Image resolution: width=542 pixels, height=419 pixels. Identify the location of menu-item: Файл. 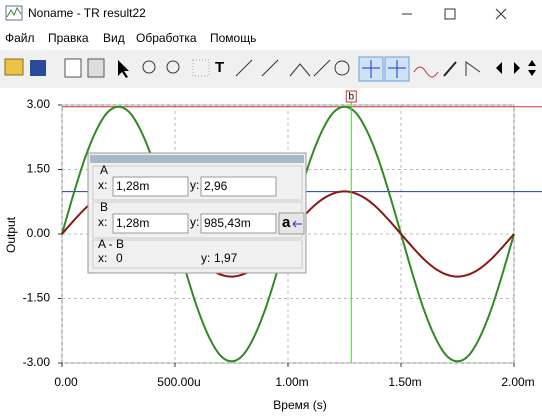
(20, 38).